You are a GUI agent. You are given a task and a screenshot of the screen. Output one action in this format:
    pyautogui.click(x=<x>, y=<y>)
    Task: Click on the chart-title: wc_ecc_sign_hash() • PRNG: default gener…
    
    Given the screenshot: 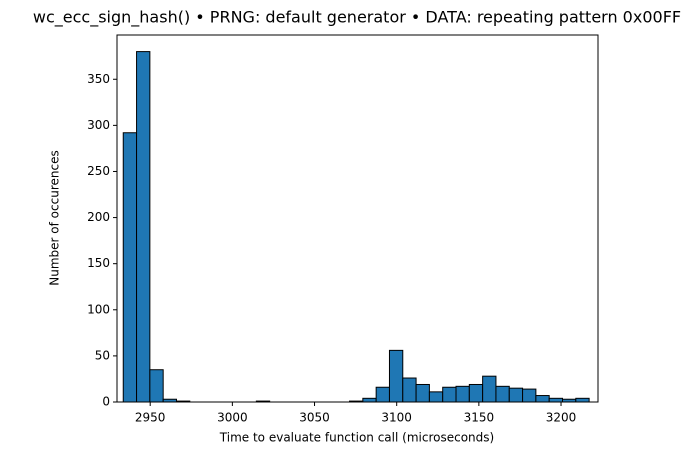 What is the action you would take?
    pyautogui.click(x=357, y=18)
    